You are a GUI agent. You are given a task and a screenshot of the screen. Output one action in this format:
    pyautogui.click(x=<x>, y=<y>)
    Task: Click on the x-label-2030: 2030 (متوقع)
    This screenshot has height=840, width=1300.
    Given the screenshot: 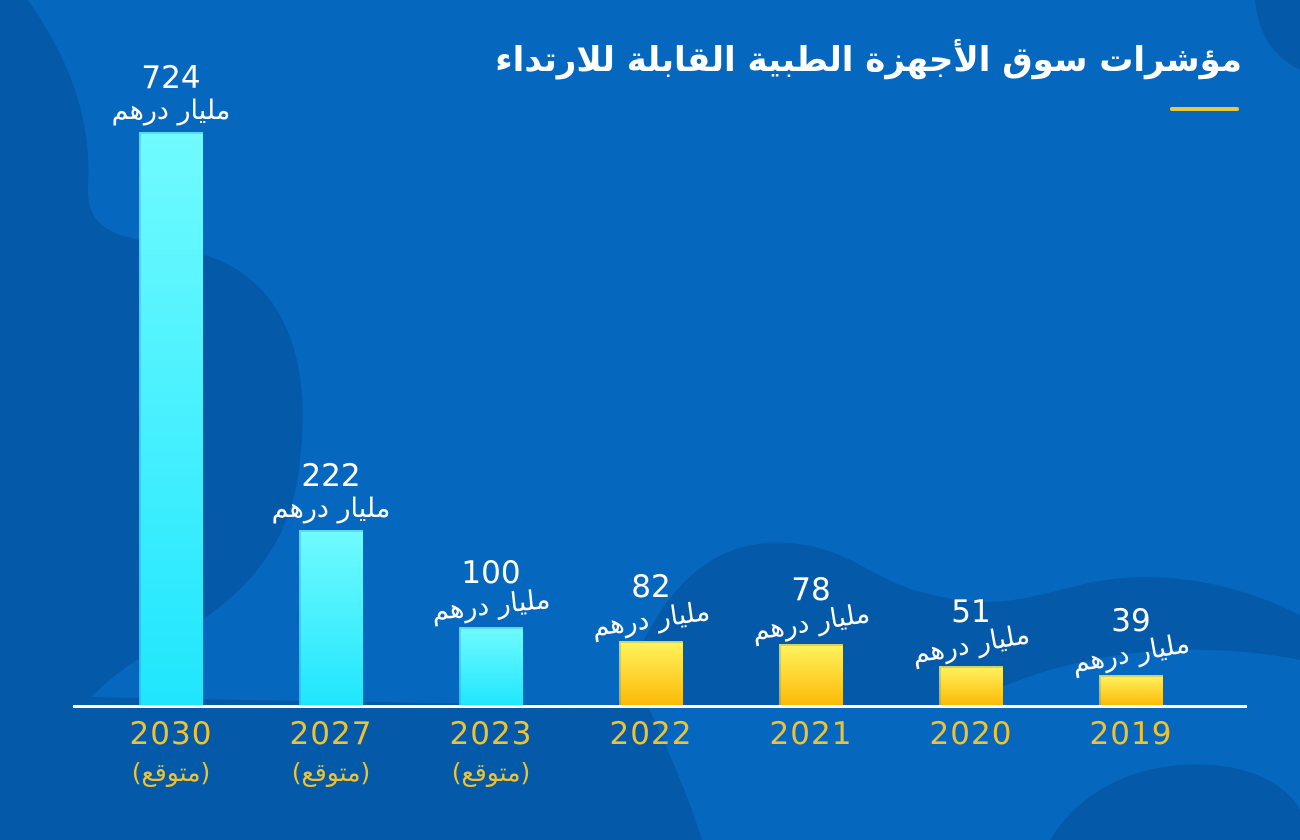 What is the action you would take?
    pyautogui.click(x=171, y=751)
    